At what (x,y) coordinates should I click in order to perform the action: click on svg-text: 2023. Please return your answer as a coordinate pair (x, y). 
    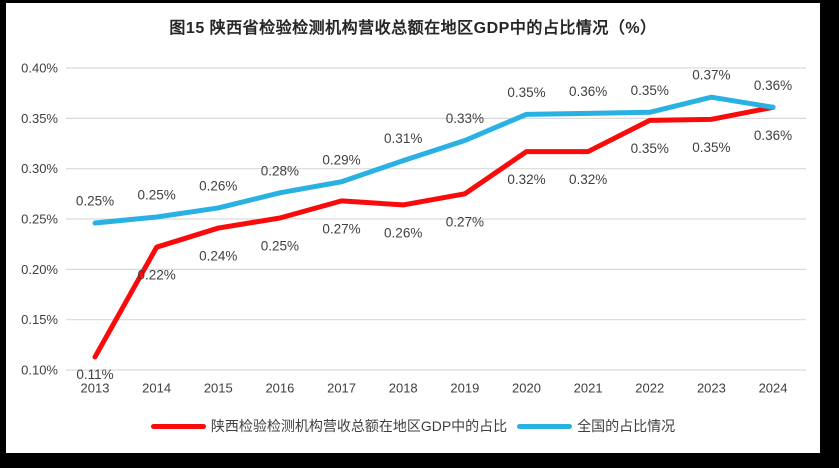
    Looking at the image, I should click on (711, 388).